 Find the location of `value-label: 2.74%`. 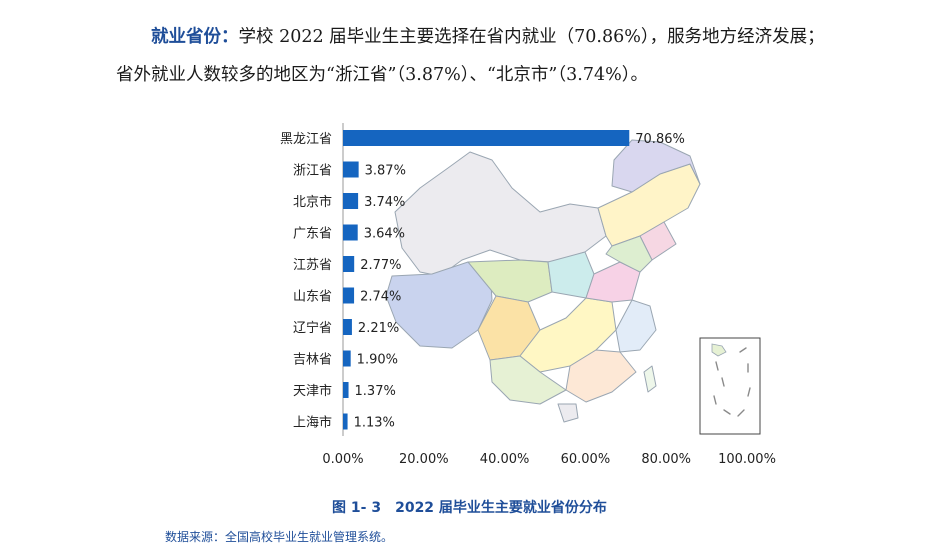

value-label: 2.74% is located at coordinates (380, 297).